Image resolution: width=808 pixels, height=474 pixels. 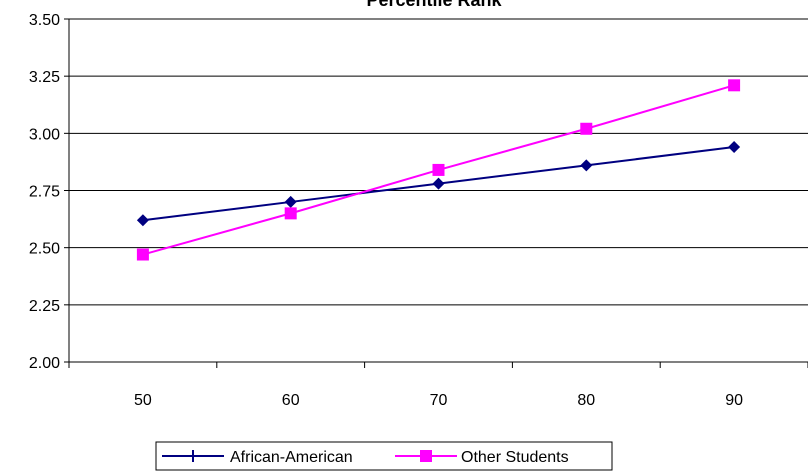 I want to click on legend-marker, so click(x=426, y=456).